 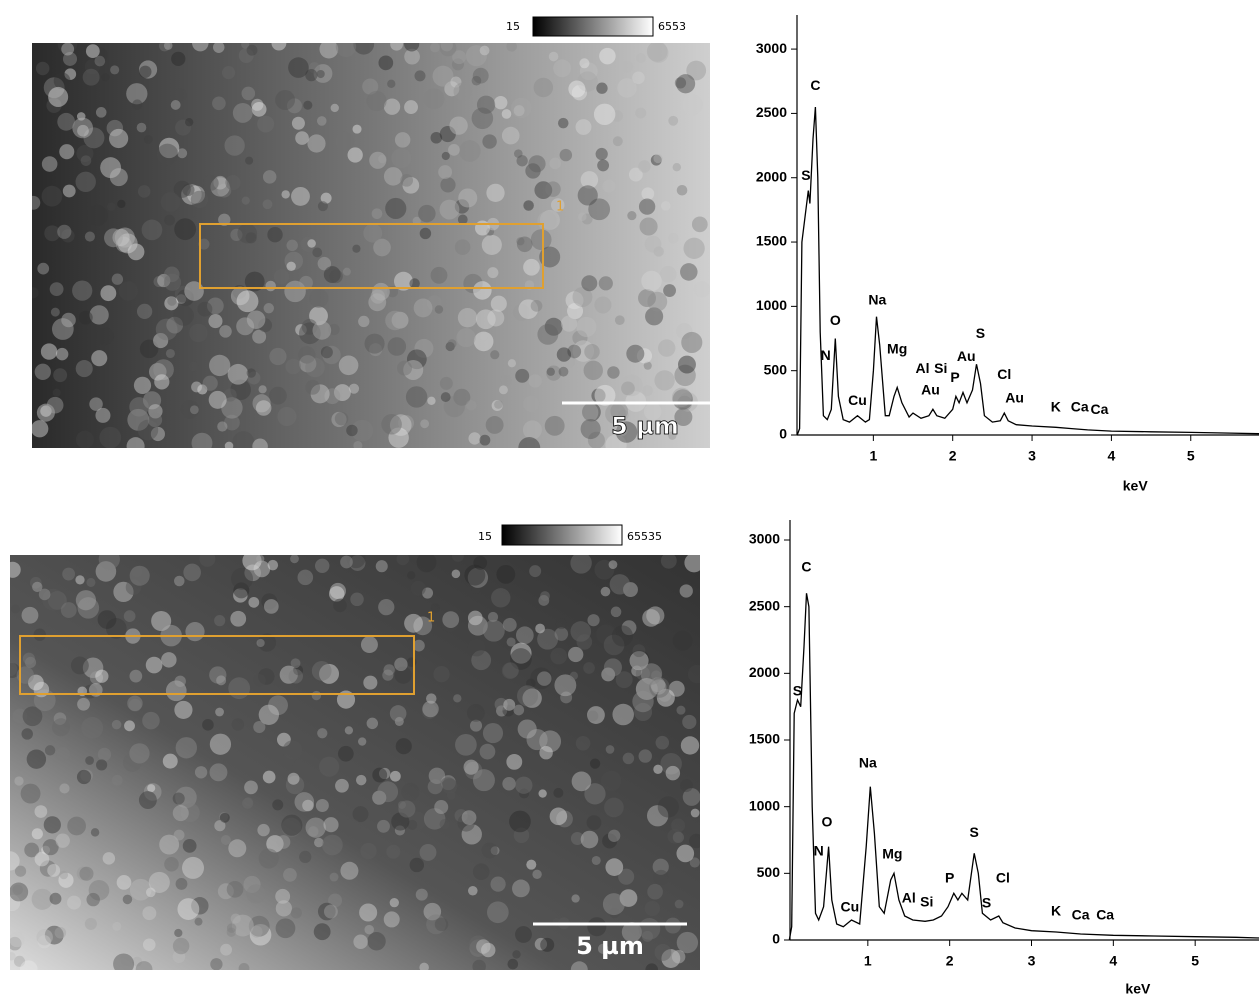 I want to click on peak-label: Ca, so click(x=1081, y=915).